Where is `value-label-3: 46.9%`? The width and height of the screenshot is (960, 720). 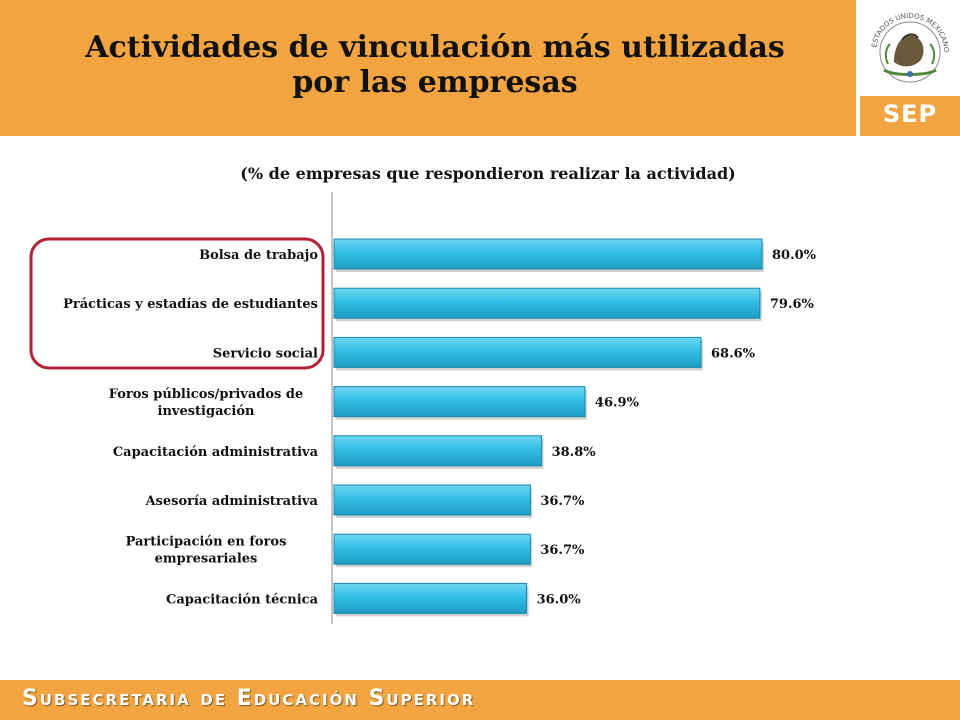
value-label-3: 46.9% is located at coordinates (617, 403).